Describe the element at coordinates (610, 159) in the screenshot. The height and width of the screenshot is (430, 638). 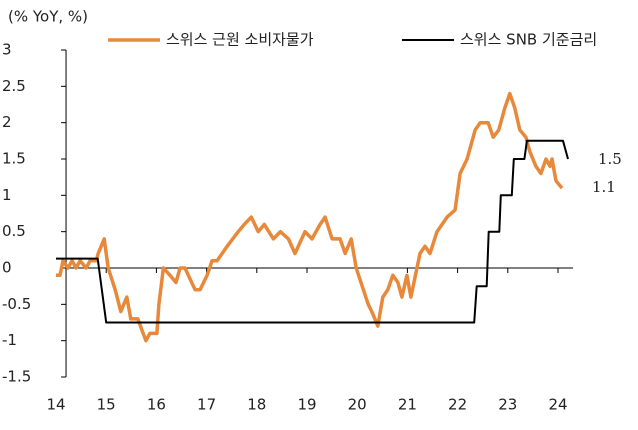
I see `annotation: 1.5` at that location.